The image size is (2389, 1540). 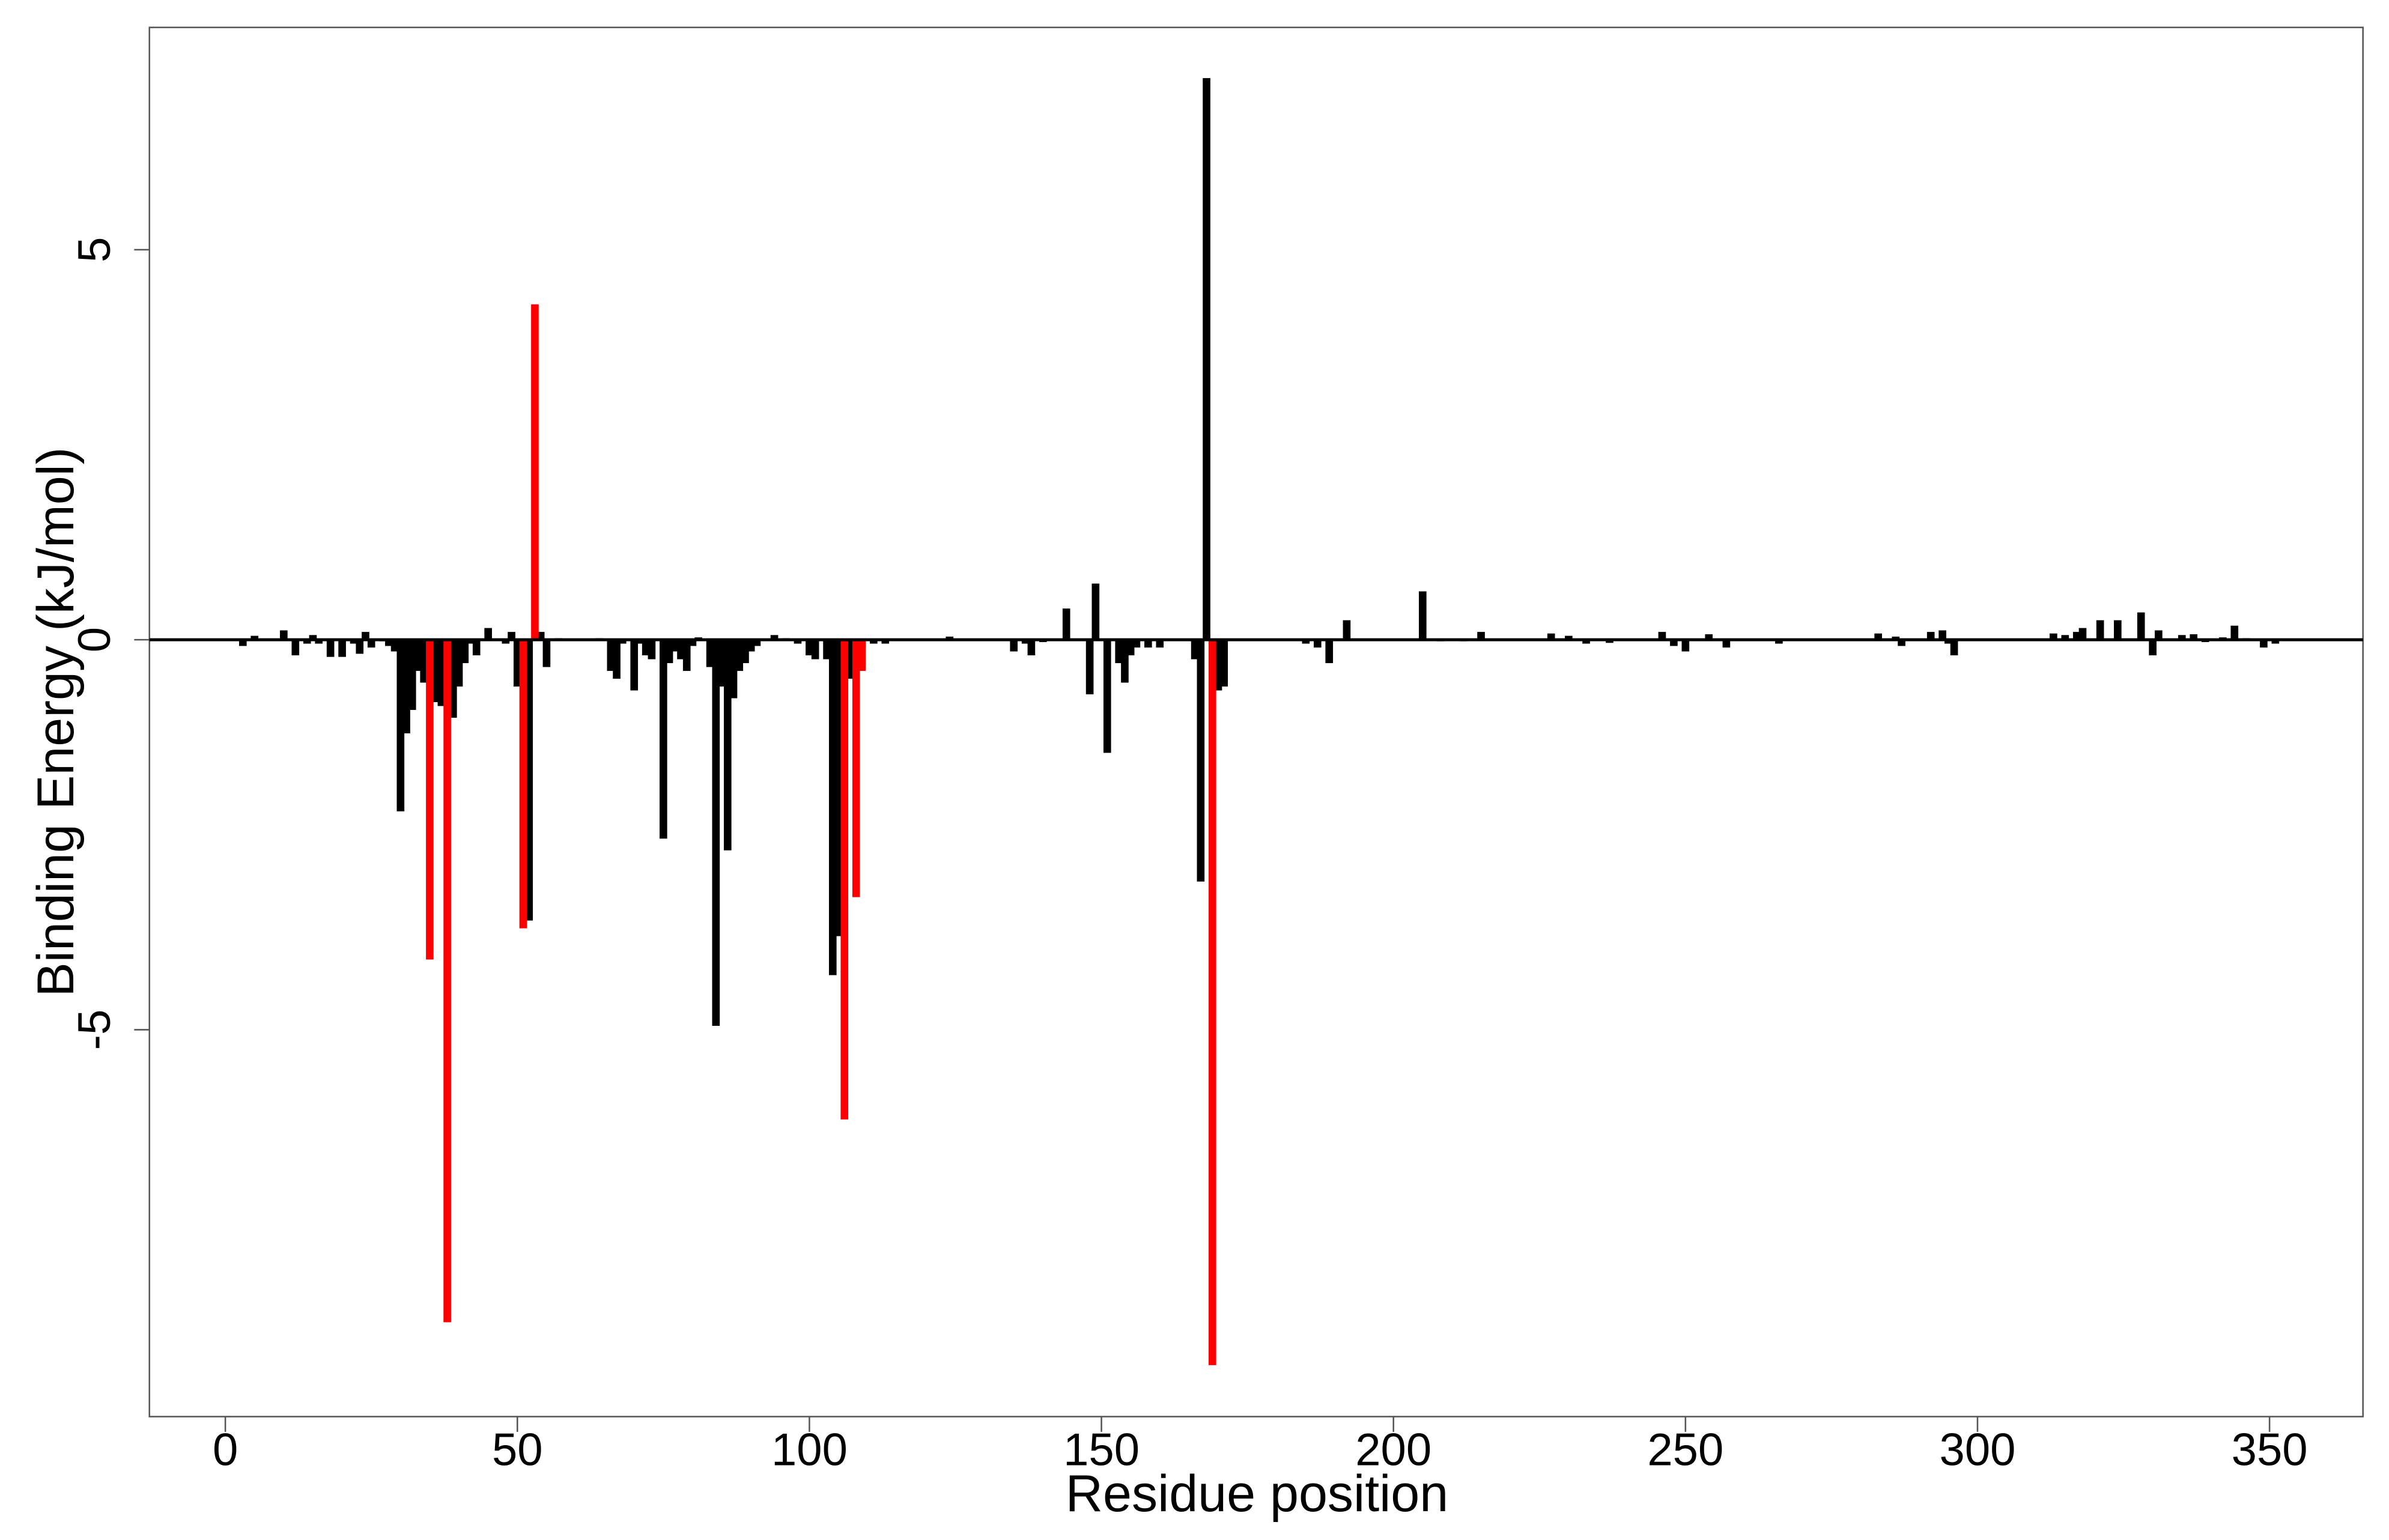 What do you see at coordinates (94, 249) in the screenshot?
I see `y-tick-label: 5` at bounding box center [94, 249].